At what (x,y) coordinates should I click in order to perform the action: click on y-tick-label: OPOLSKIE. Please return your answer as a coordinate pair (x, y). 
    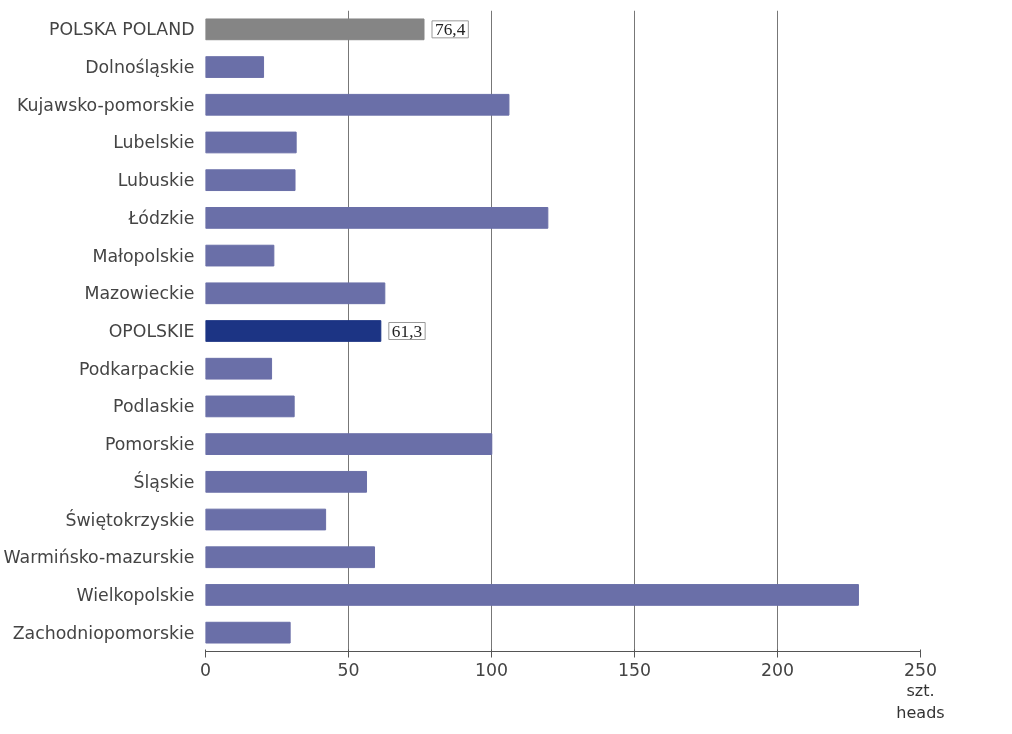
    Looking at the image, I should click on (151, 331).